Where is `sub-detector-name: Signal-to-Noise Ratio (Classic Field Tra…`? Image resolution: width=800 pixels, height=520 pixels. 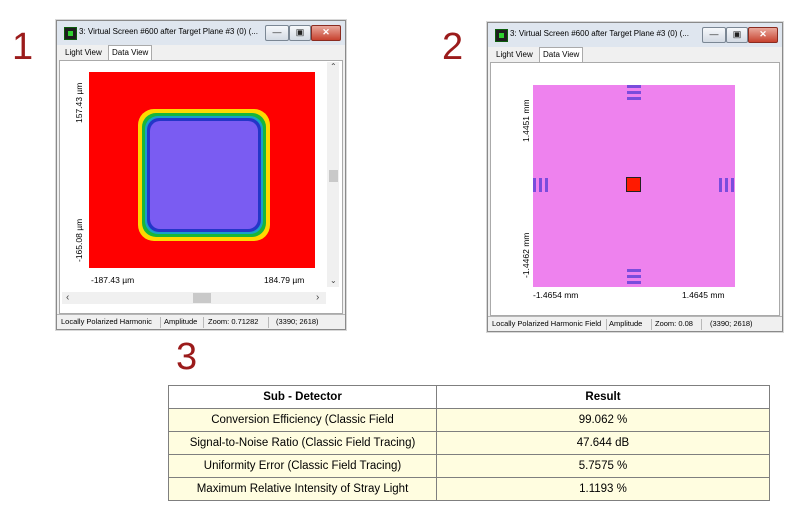 sub-detector-name: Signal-to-Noise Ratio (Classic Field Tra… is located at coordinates (302, 443).